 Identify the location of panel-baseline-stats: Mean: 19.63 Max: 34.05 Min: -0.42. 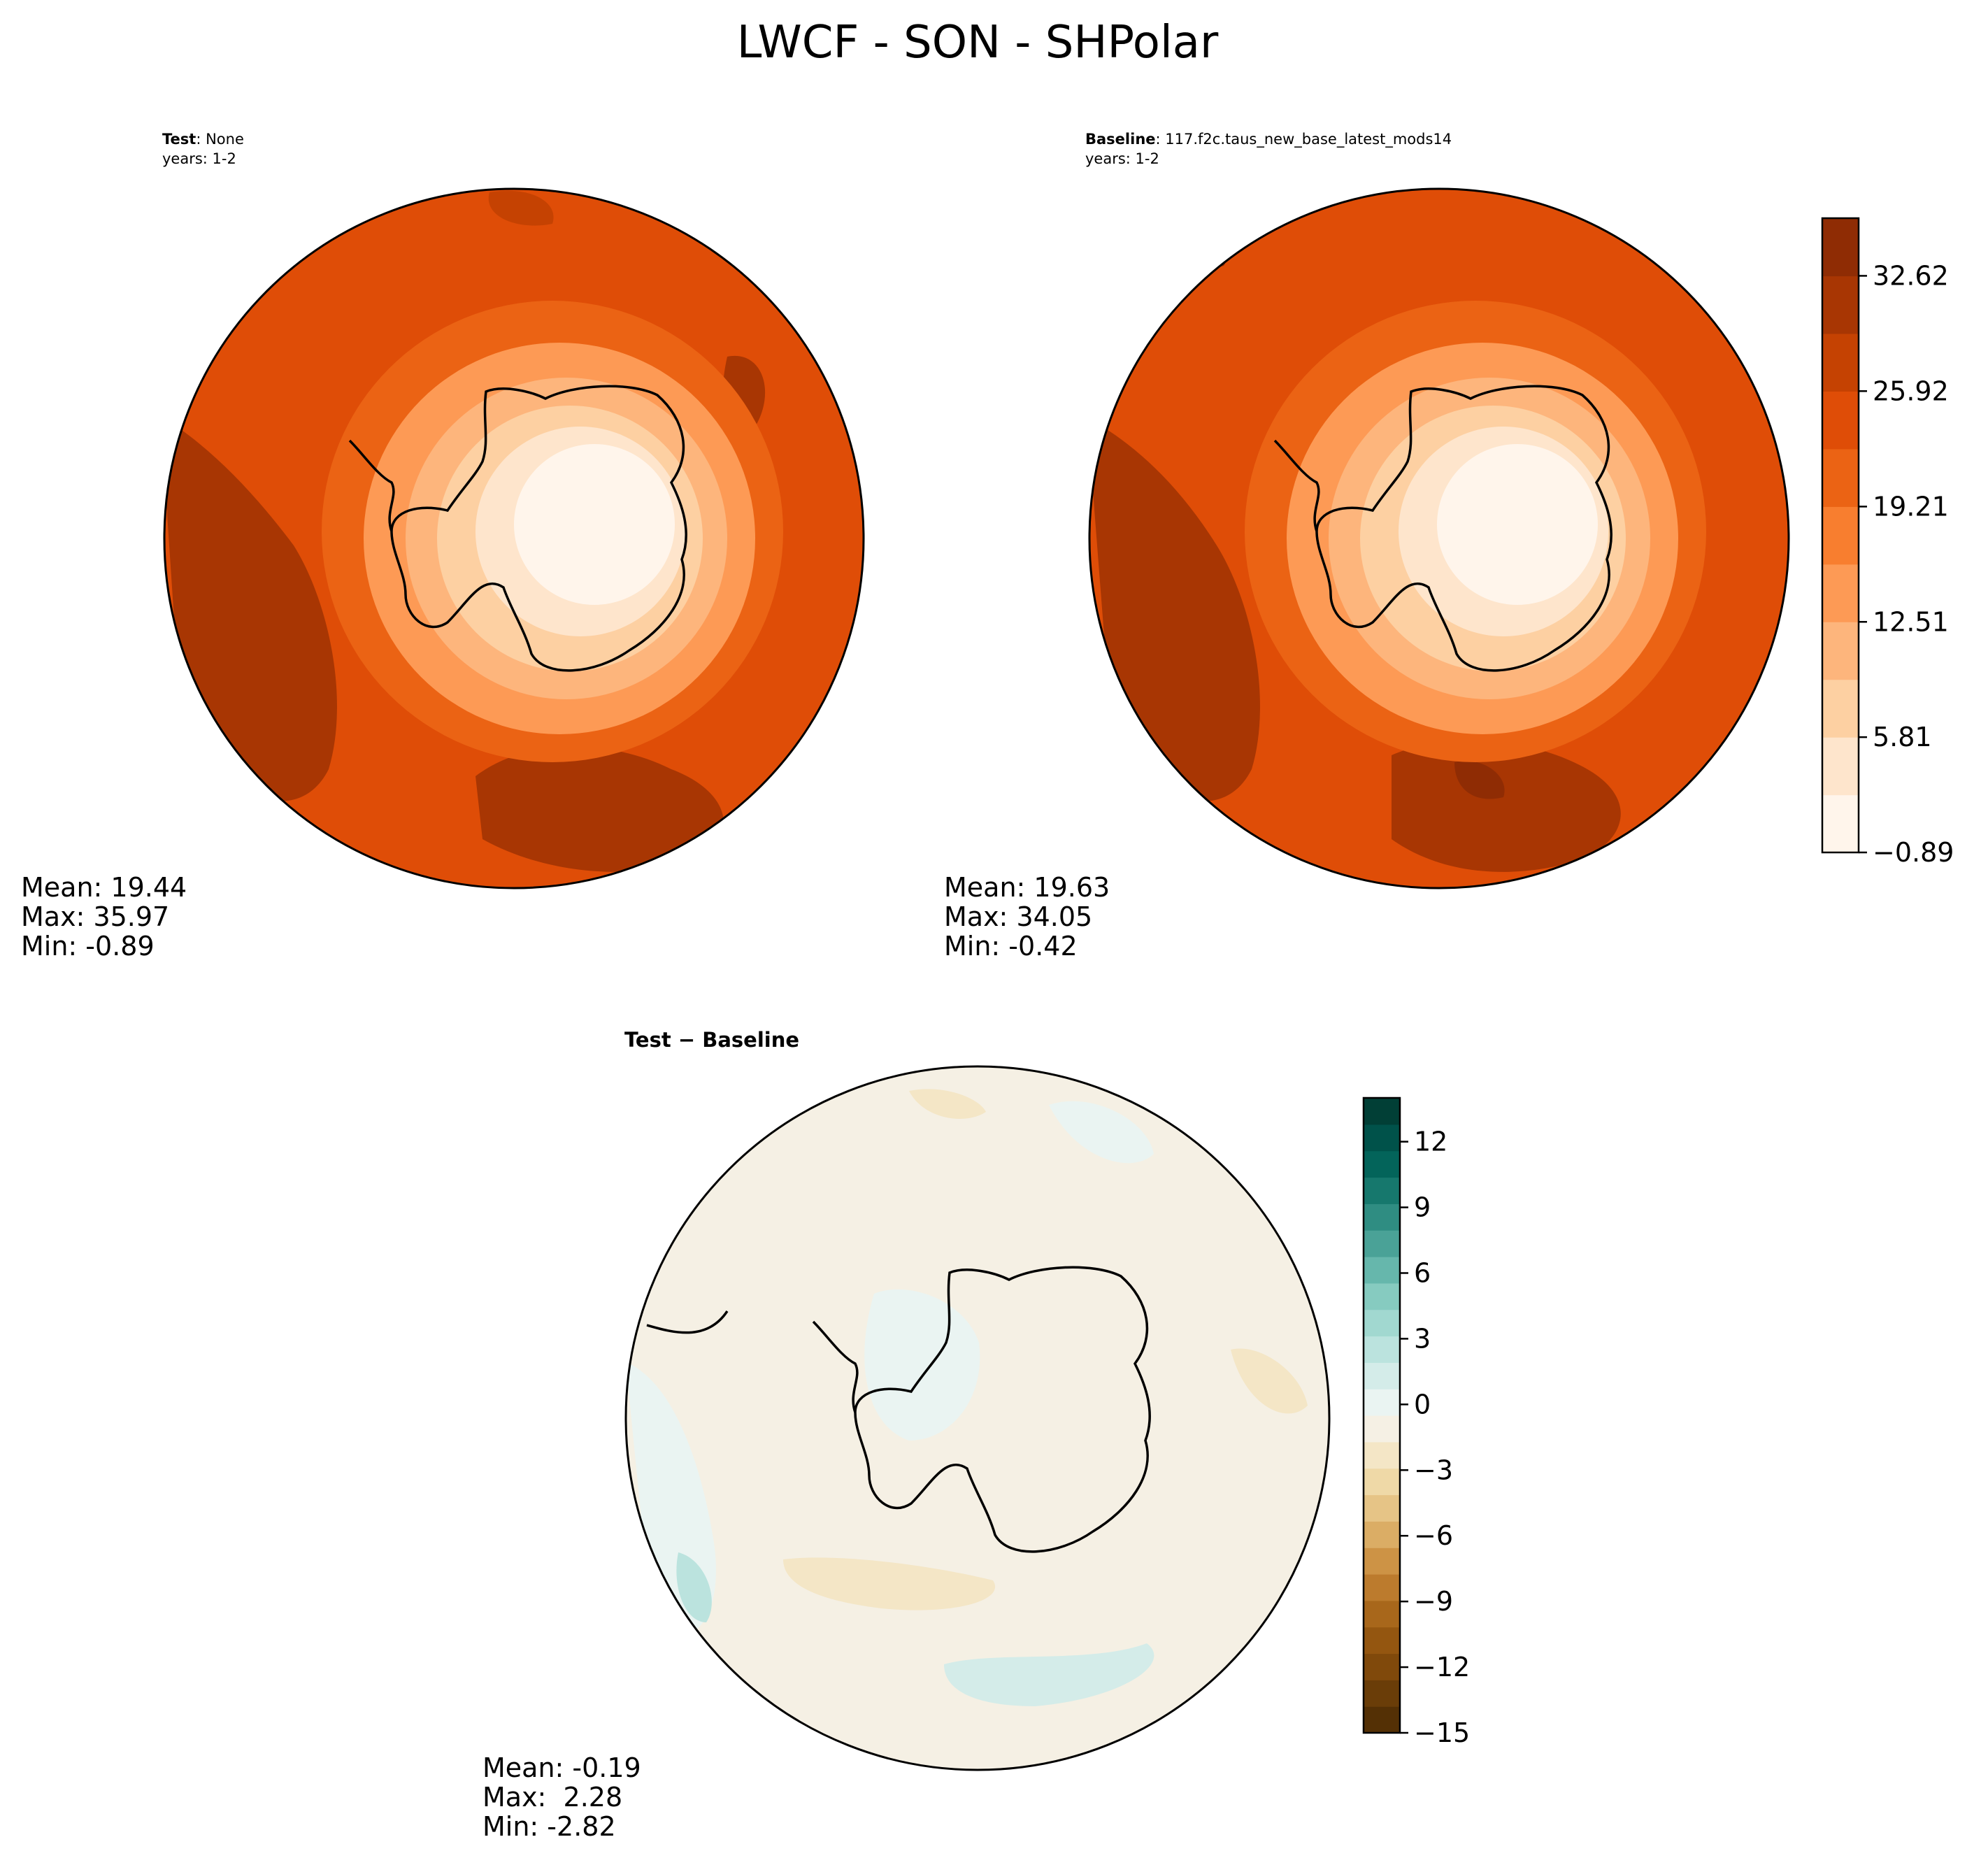
(1027, 917).